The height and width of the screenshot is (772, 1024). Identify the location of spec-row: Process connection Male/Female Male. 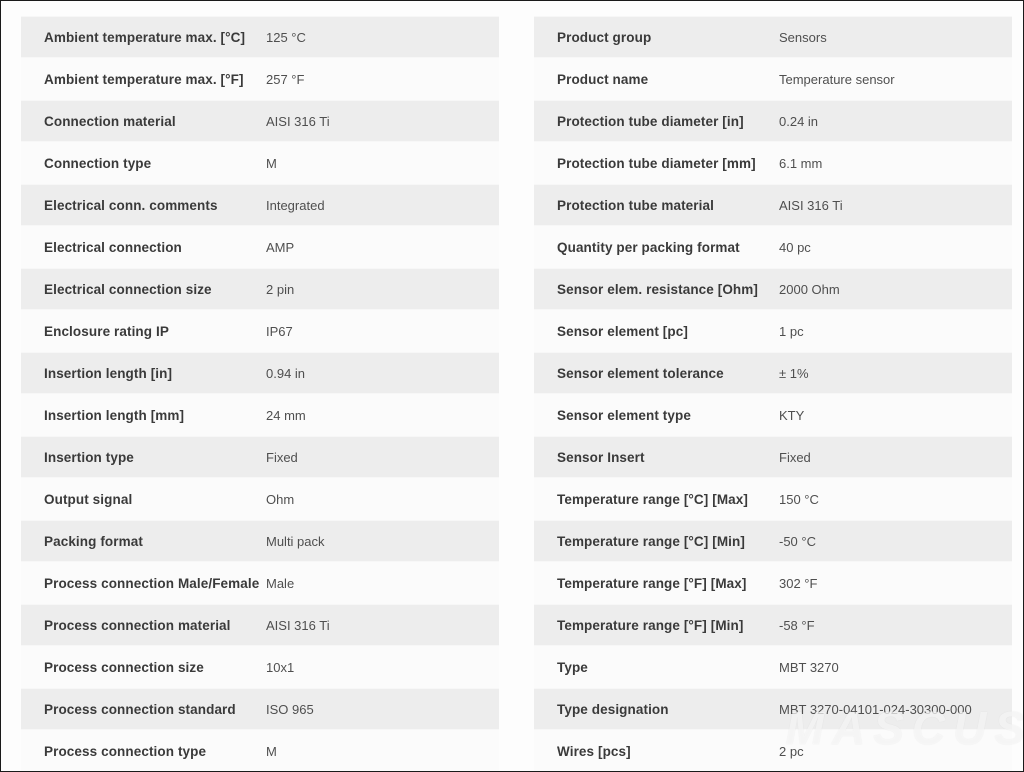
(260, 583).